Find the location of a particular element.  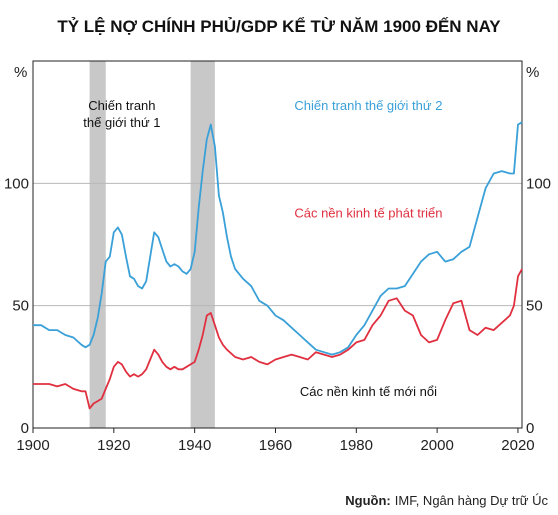

x-tick-label-1960: 1960 is located at coordinates (275, 445).